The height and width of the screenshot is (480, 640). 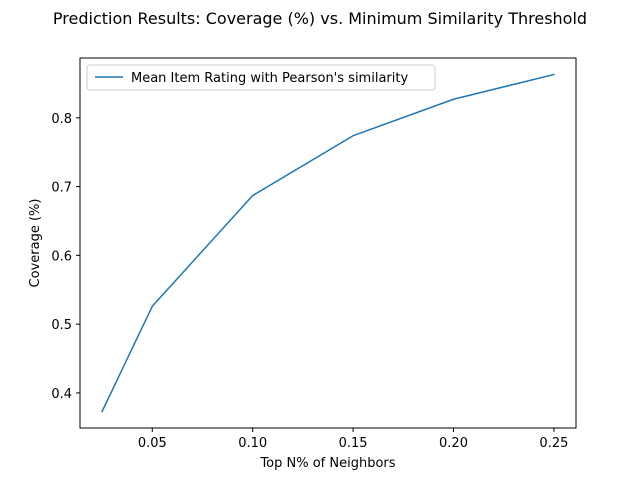 What do you see at coordinates (353, 443) in the screenshot?
I see `x-tick-label: 0.15` at bounding box center [353, 443].